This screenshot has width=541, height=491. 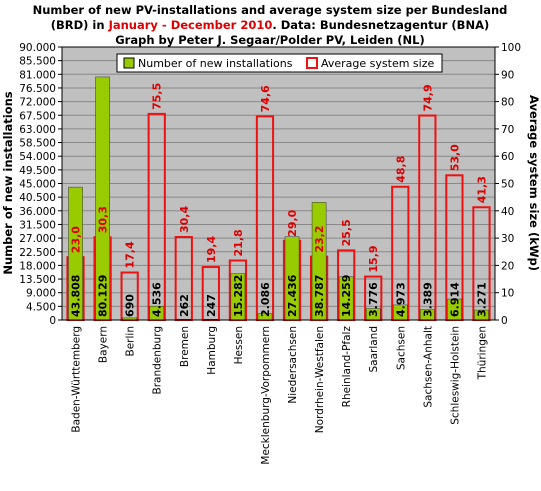 I want to click on installations-value-label: 3.271, so click(x=481, y=299).